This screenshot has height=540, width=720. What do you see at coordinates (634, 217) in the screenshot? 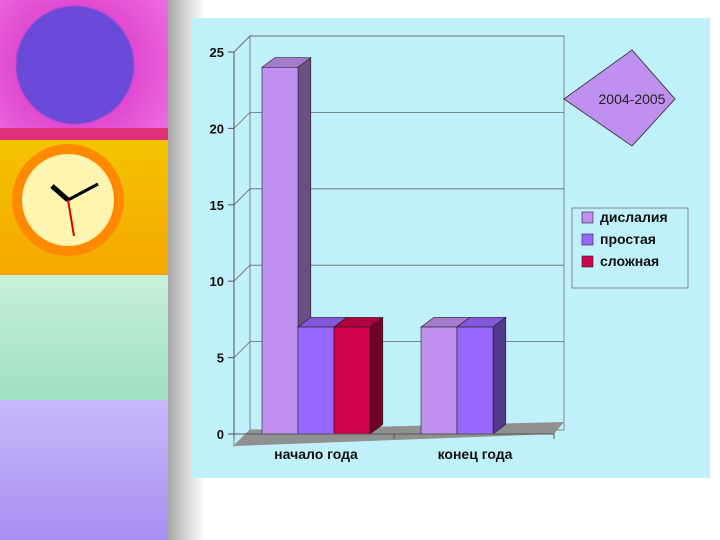
I see `legend-label: дислалия` at bounding box center [634, 217].